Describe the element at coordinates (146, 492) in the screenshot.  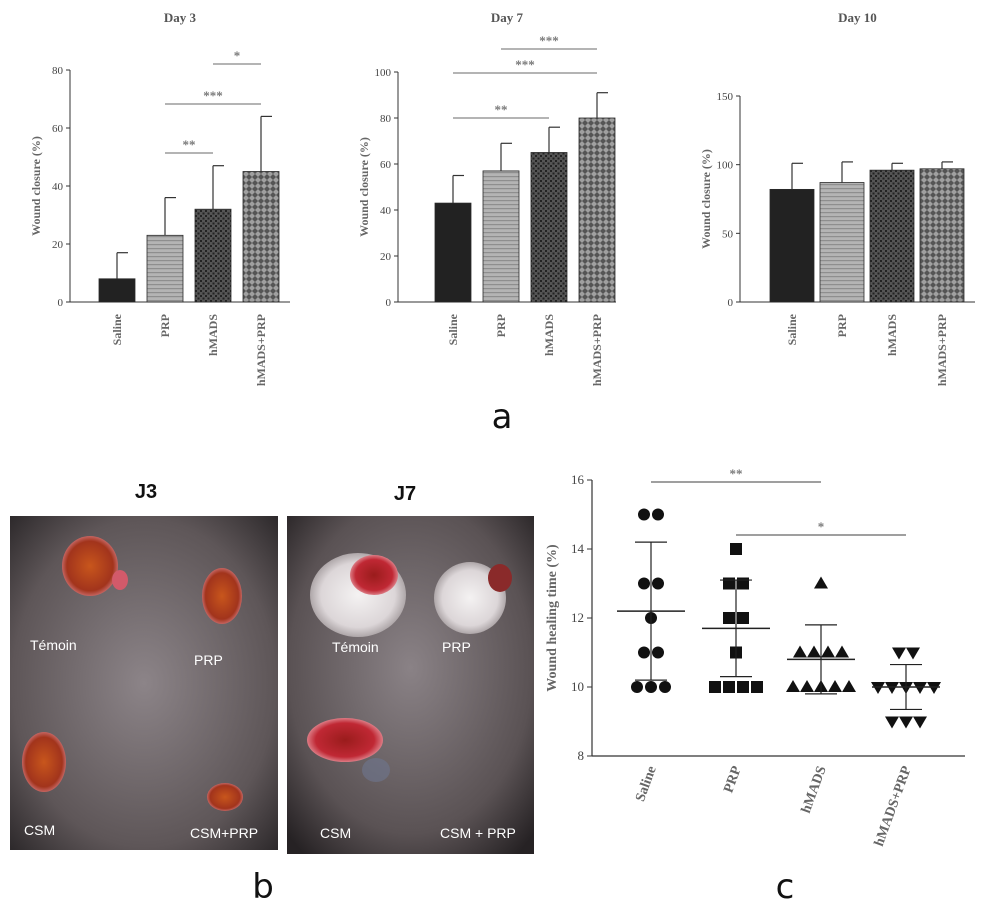
I see `photo-title-j3: J3` at that location.